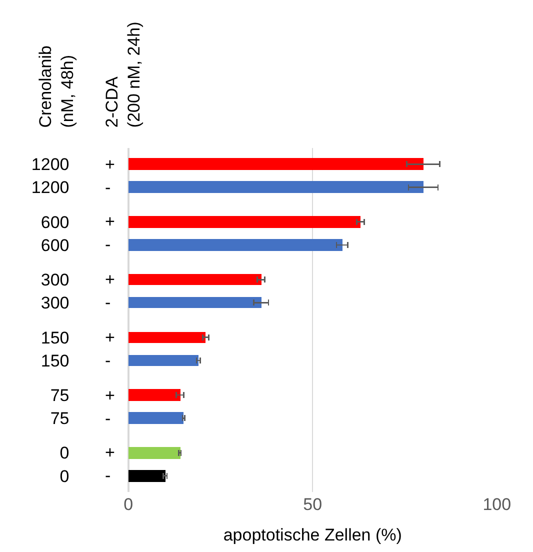  I want to click on x-tick-label: 0, so click(129, 504).